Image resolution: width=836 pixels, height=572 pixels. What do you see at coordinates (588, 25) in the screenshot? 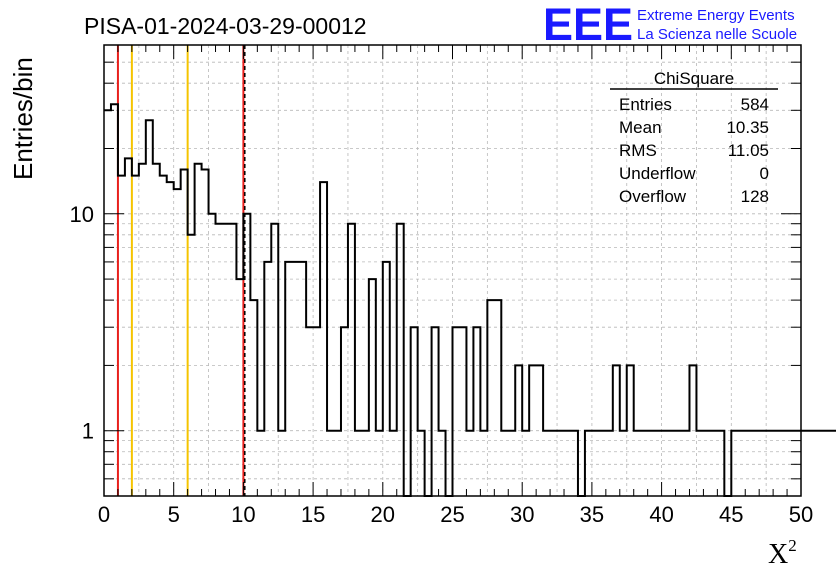
I see `eee-logo: EEE` at bounding box center [588, 25].